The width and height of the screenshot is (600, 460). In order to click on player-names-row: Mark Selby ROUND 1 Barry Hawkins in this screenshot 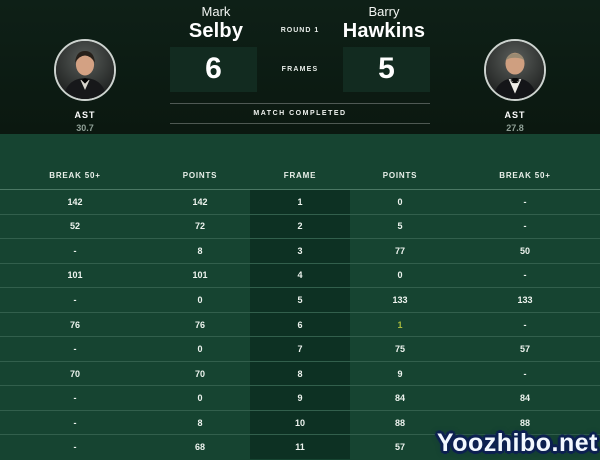, I will do `click(300, 23)`.